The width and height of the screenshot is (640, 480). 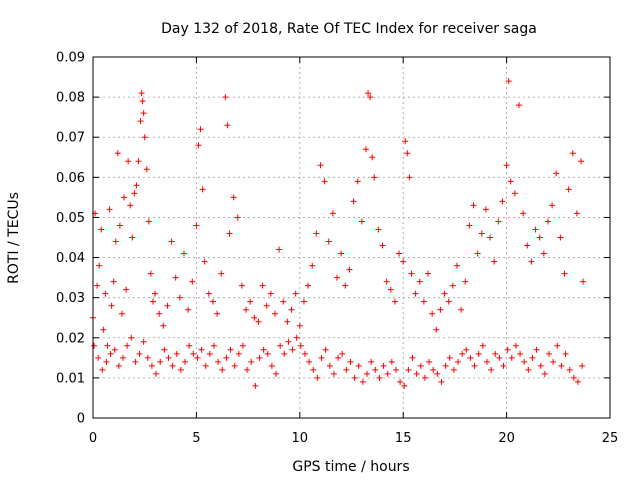 What do you see at coordinates (610, 438) in the screenshot?
I see `x-tick-label: 25` at bounding box center [610, 438].